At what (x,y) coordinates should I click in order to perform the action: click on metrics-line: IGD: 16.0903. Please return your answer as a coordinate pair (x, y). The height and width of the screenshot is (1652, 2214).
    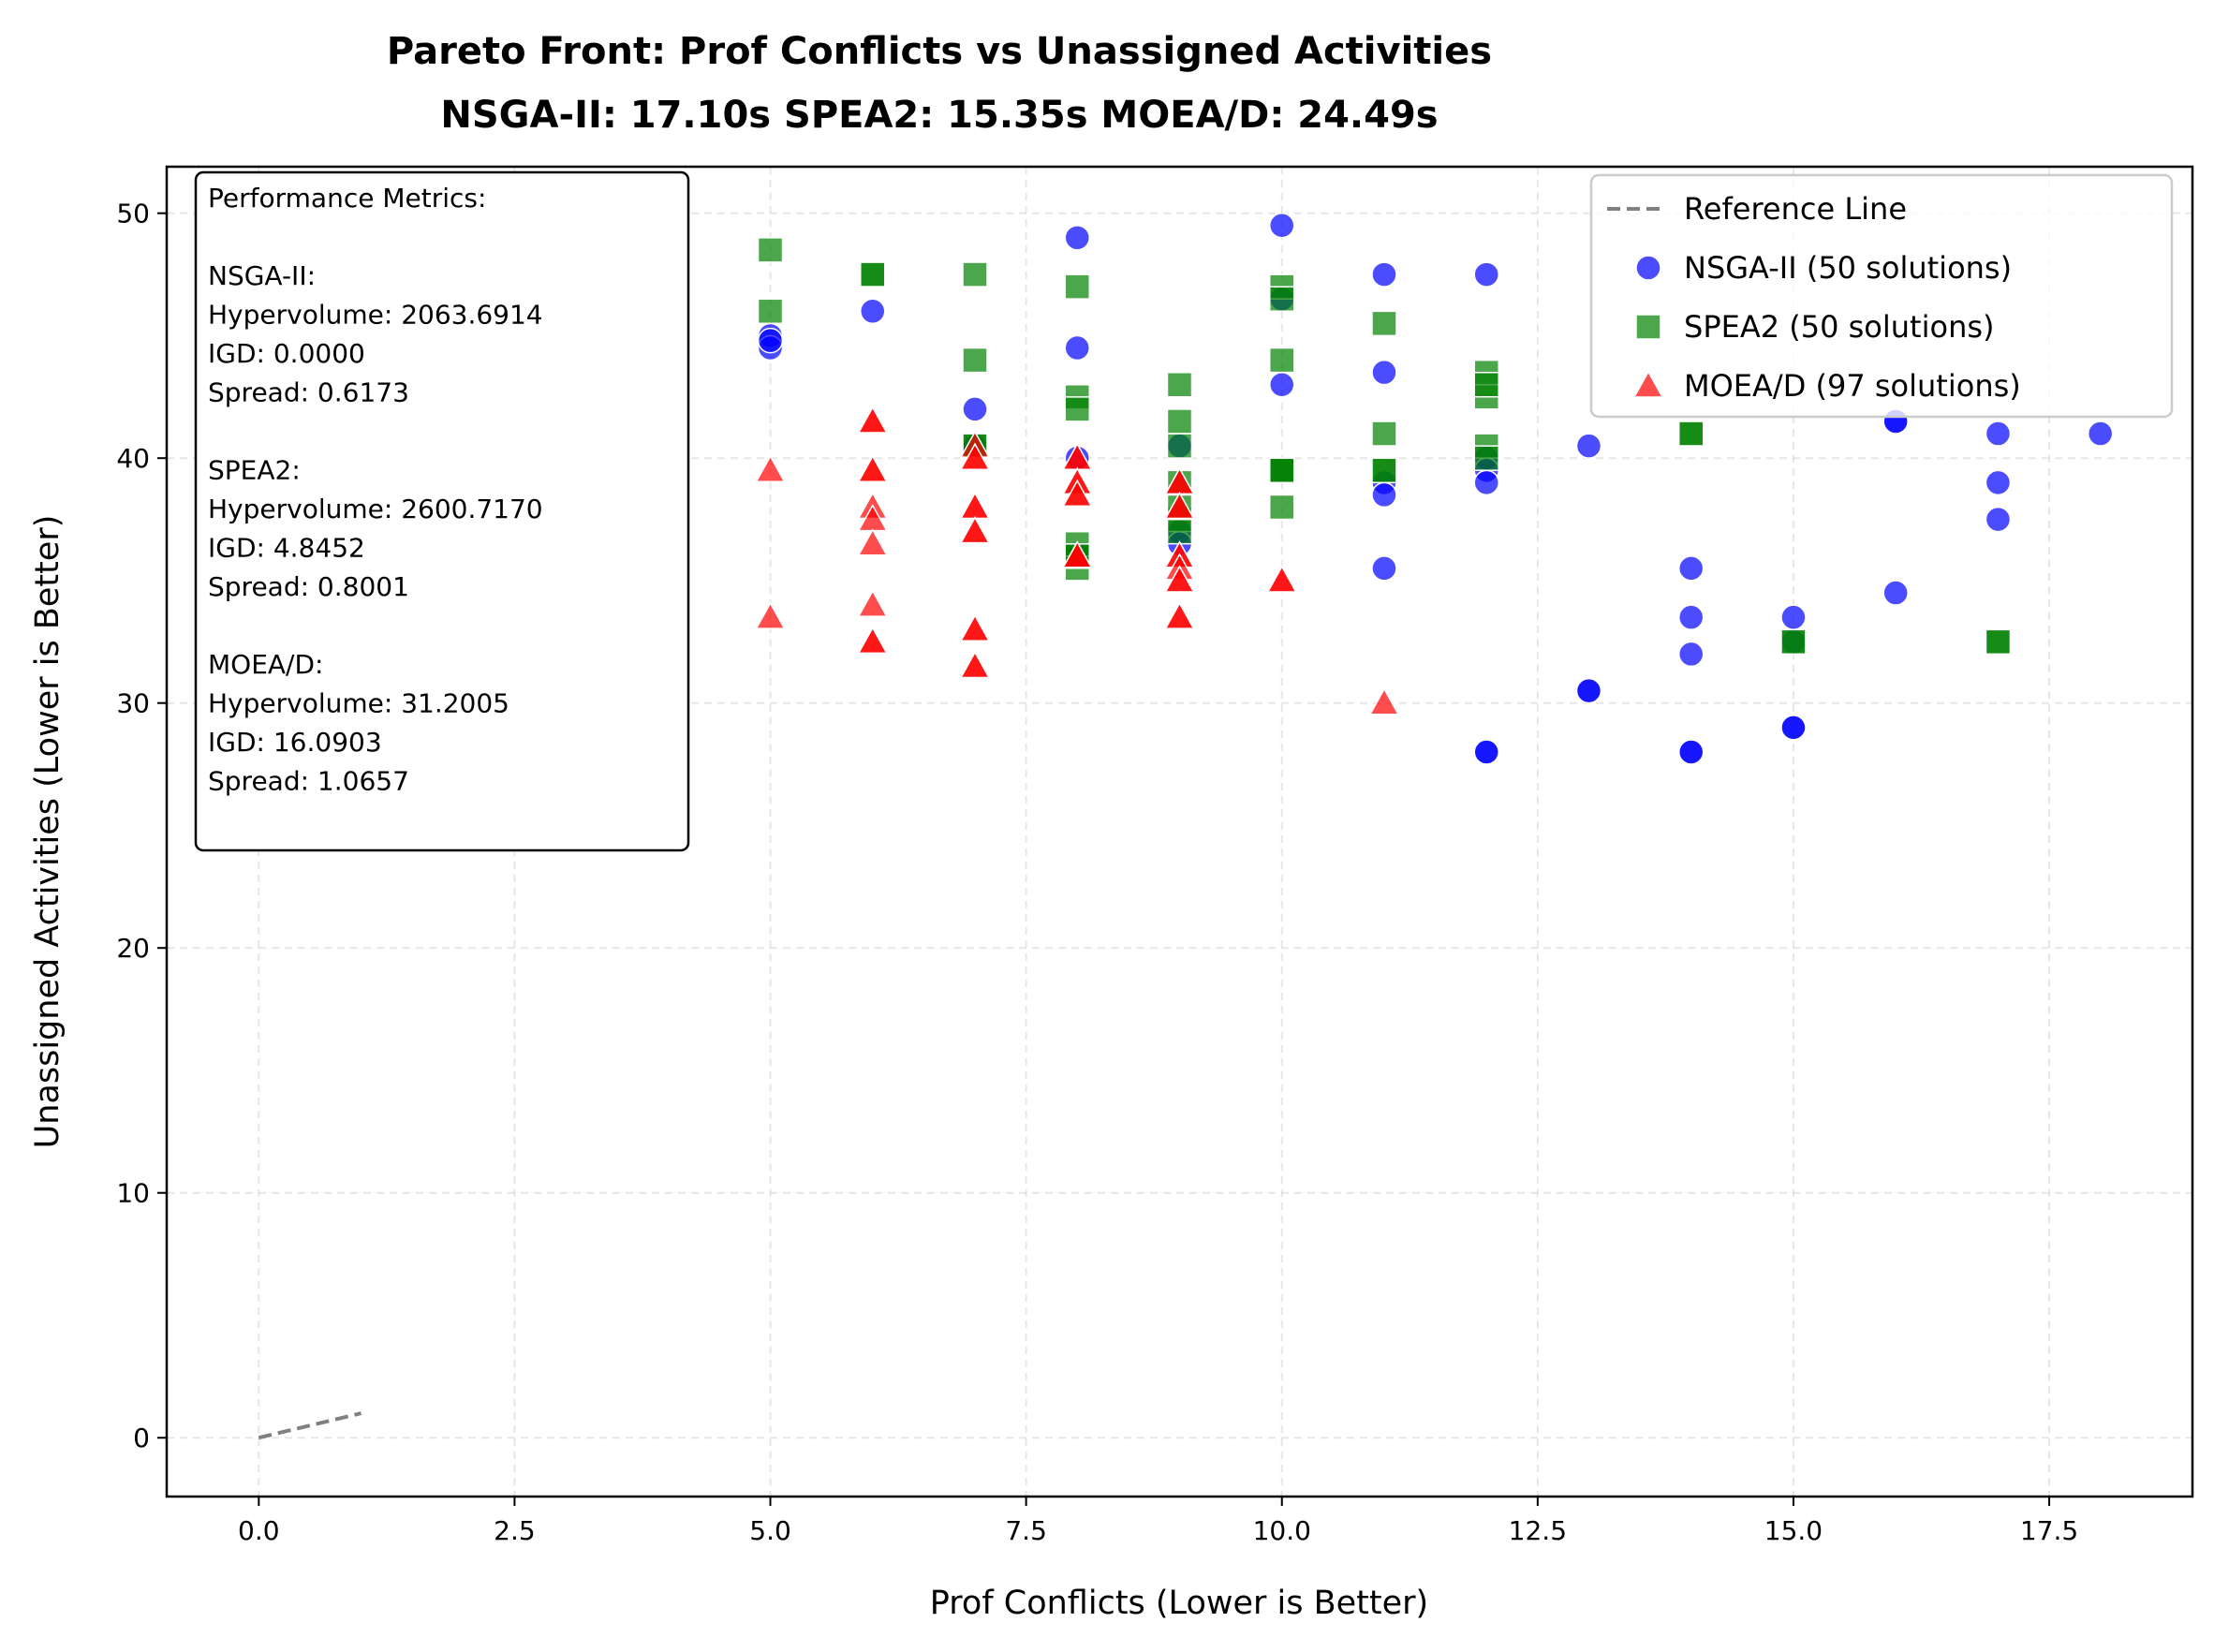
    Looking at the image, I should click on (295, 742).